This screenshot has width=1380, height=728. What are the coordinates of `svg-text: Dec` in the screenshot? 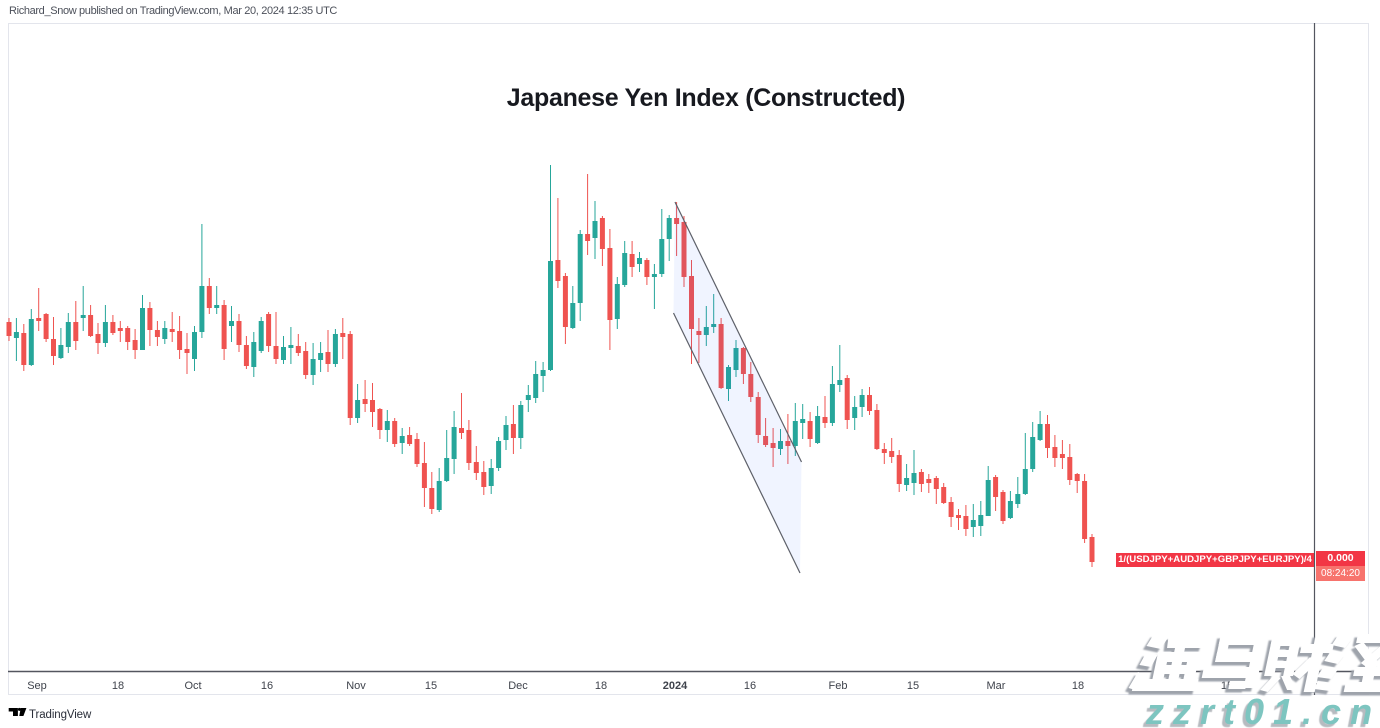 It's located at (518, 686).